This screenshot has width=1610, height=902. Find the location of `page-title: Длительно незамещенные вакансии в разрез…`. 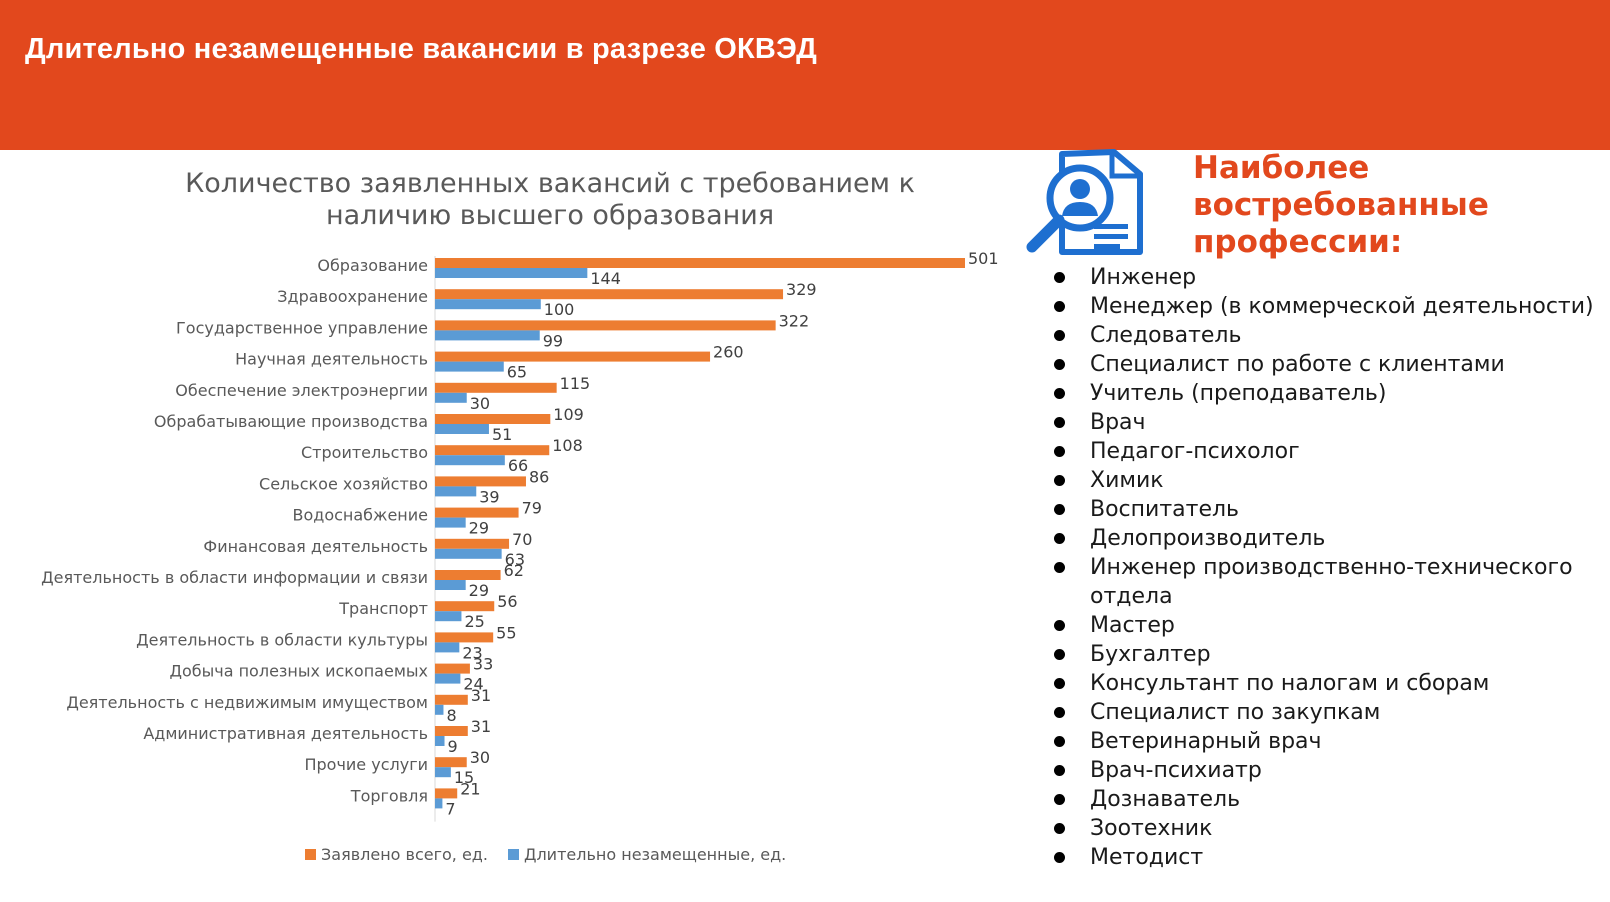

page-title: Длительно незамещенные вакансии в разрез… is located at coordinates (421, 49).